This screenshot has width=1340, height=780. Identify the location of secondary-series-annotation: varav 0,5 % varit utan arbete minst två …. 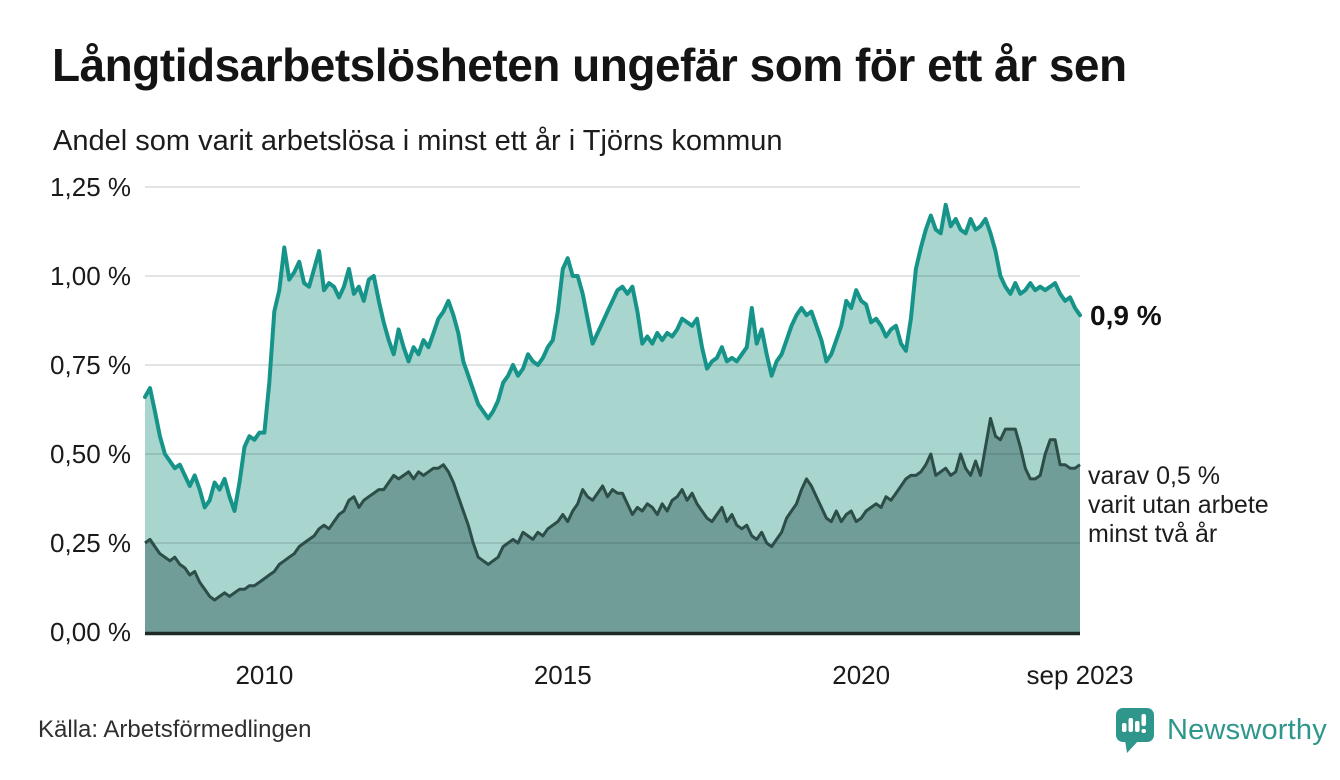
(1178, 505).